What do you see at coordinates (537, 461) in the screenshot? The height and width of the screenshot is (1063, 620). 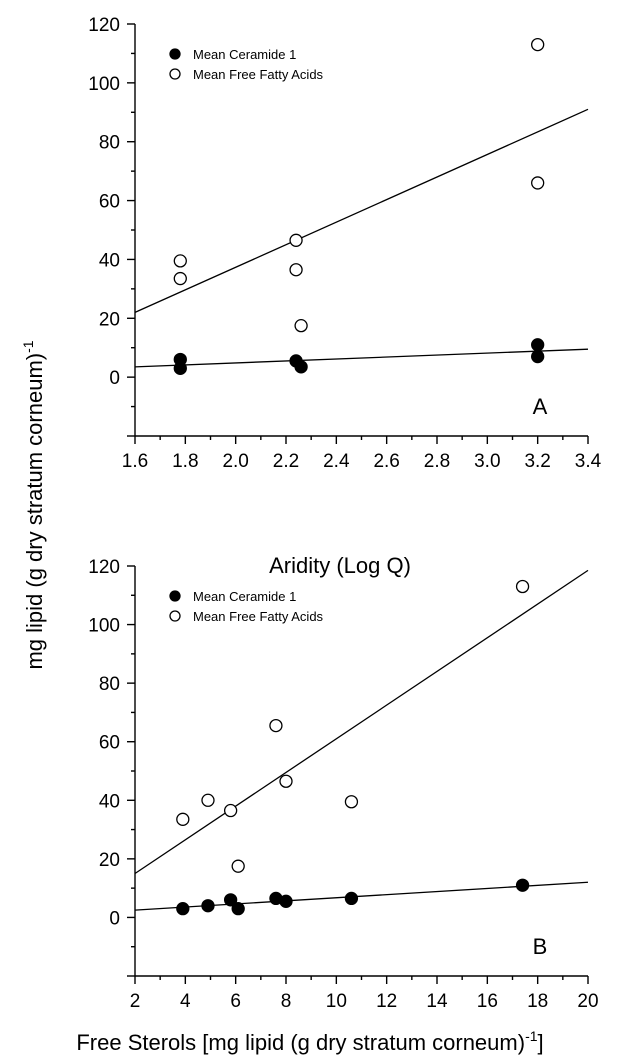 I see `x-tick-label: 3.2` at bounding box center [537, 461].